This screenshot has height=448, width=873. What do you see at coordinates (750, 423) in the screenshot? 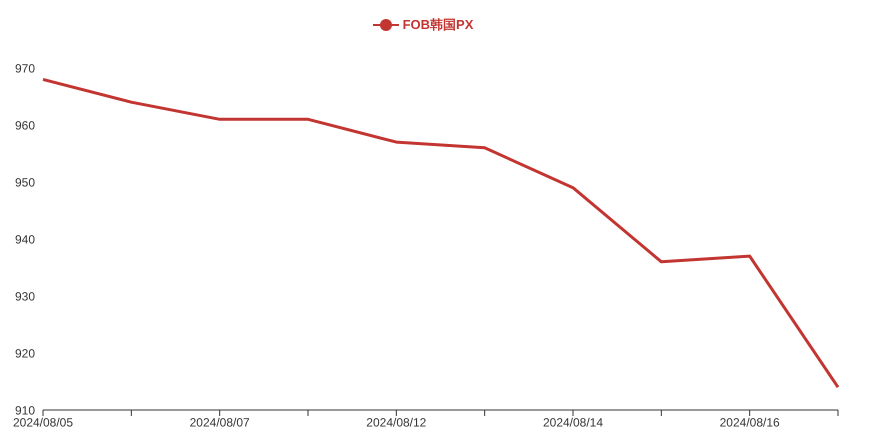
I see `x-tick-label: 2024/08/16` at bounding box center [750, 423].